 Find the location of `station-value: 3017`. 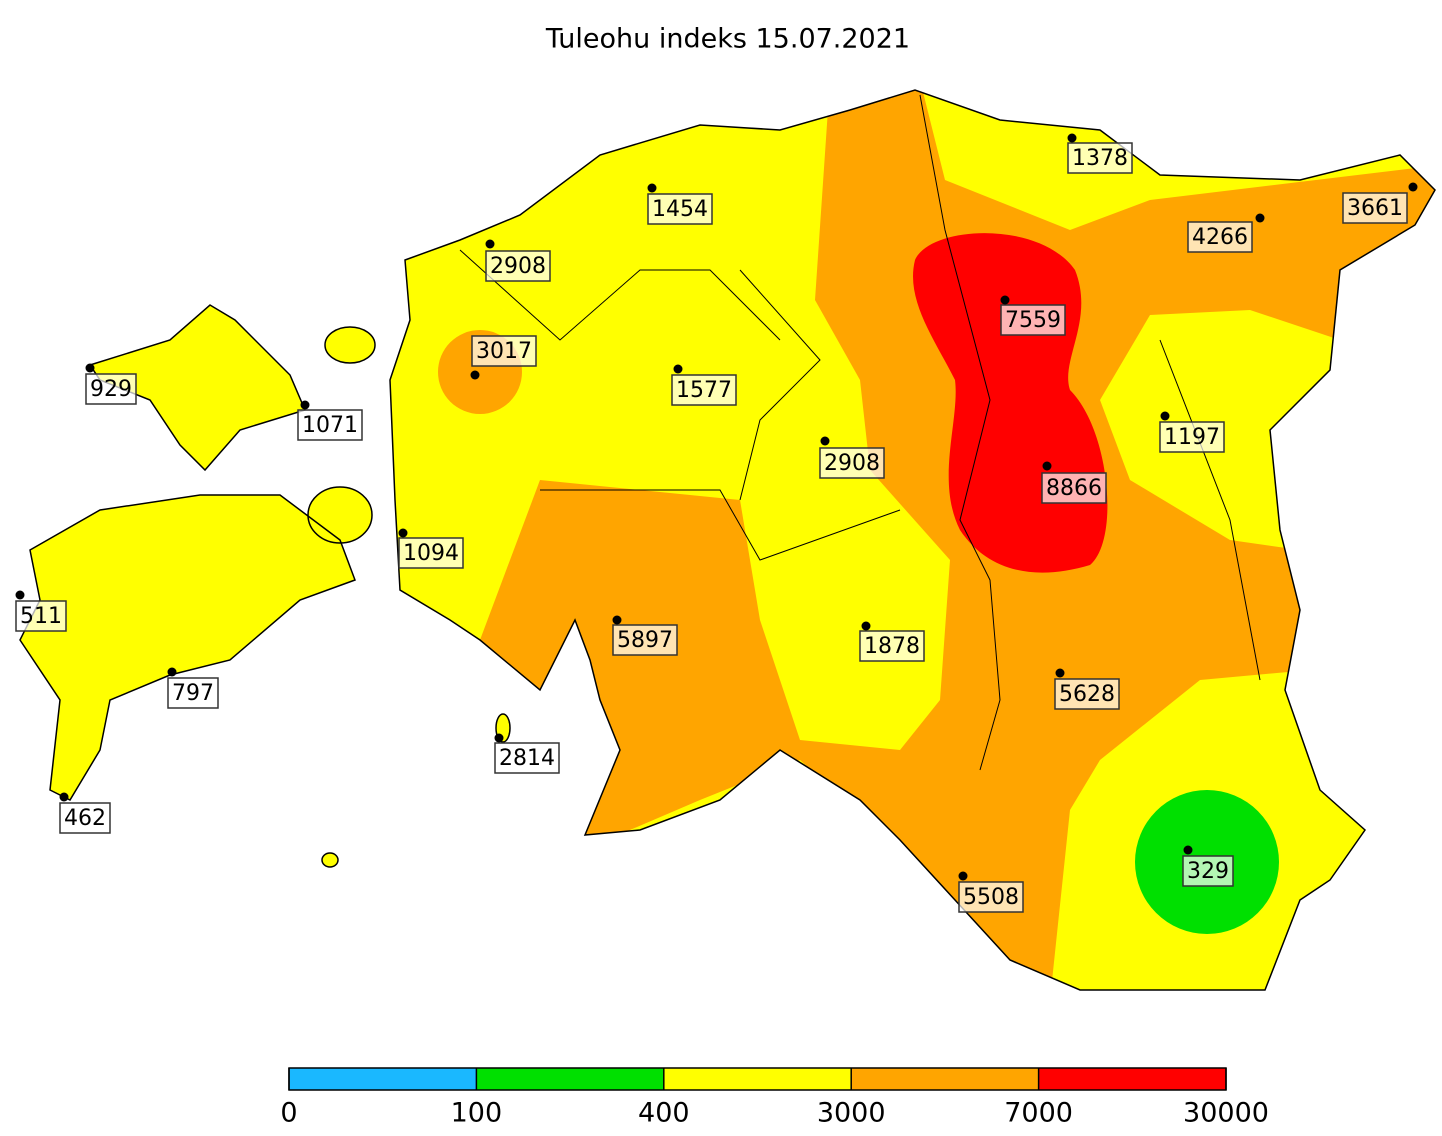

station-value: 3017 is located at coordinates (504, 351).